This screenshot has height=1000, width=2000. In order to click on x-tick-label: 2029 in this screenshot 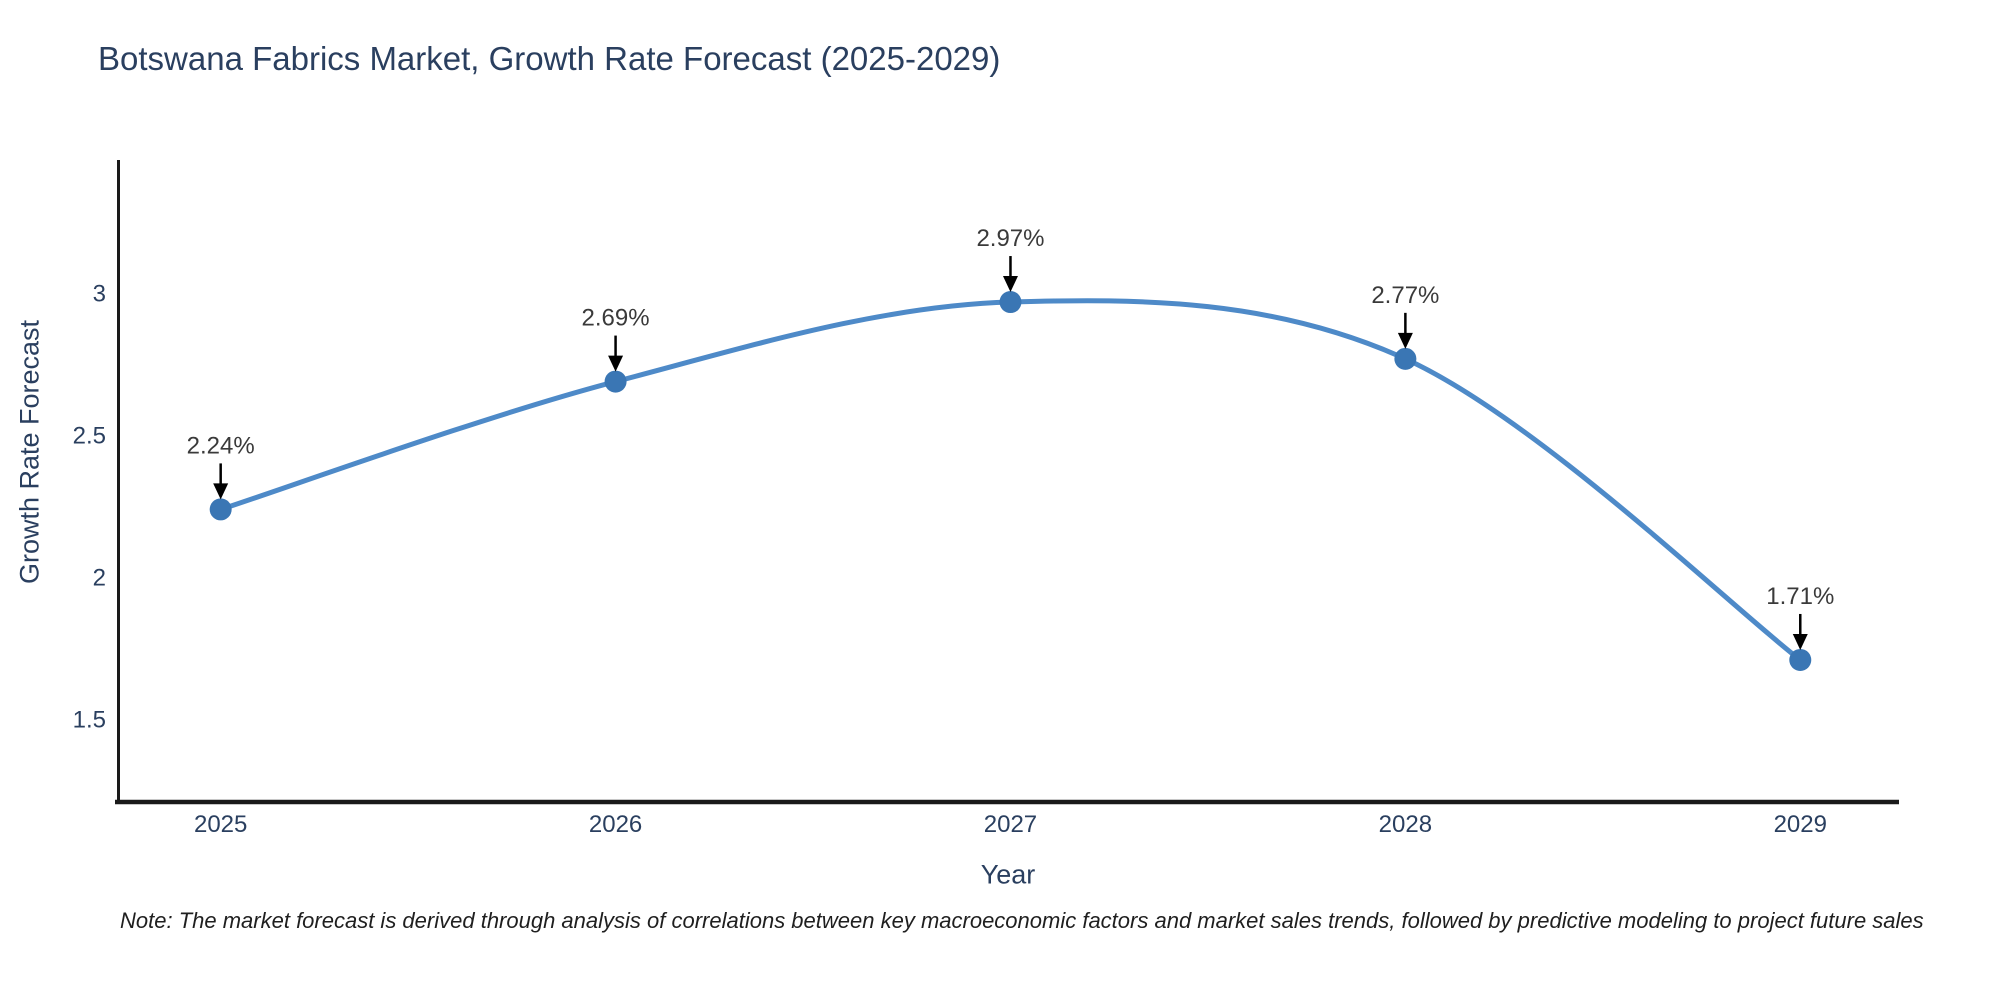, I will do `click(1800, 824)`.